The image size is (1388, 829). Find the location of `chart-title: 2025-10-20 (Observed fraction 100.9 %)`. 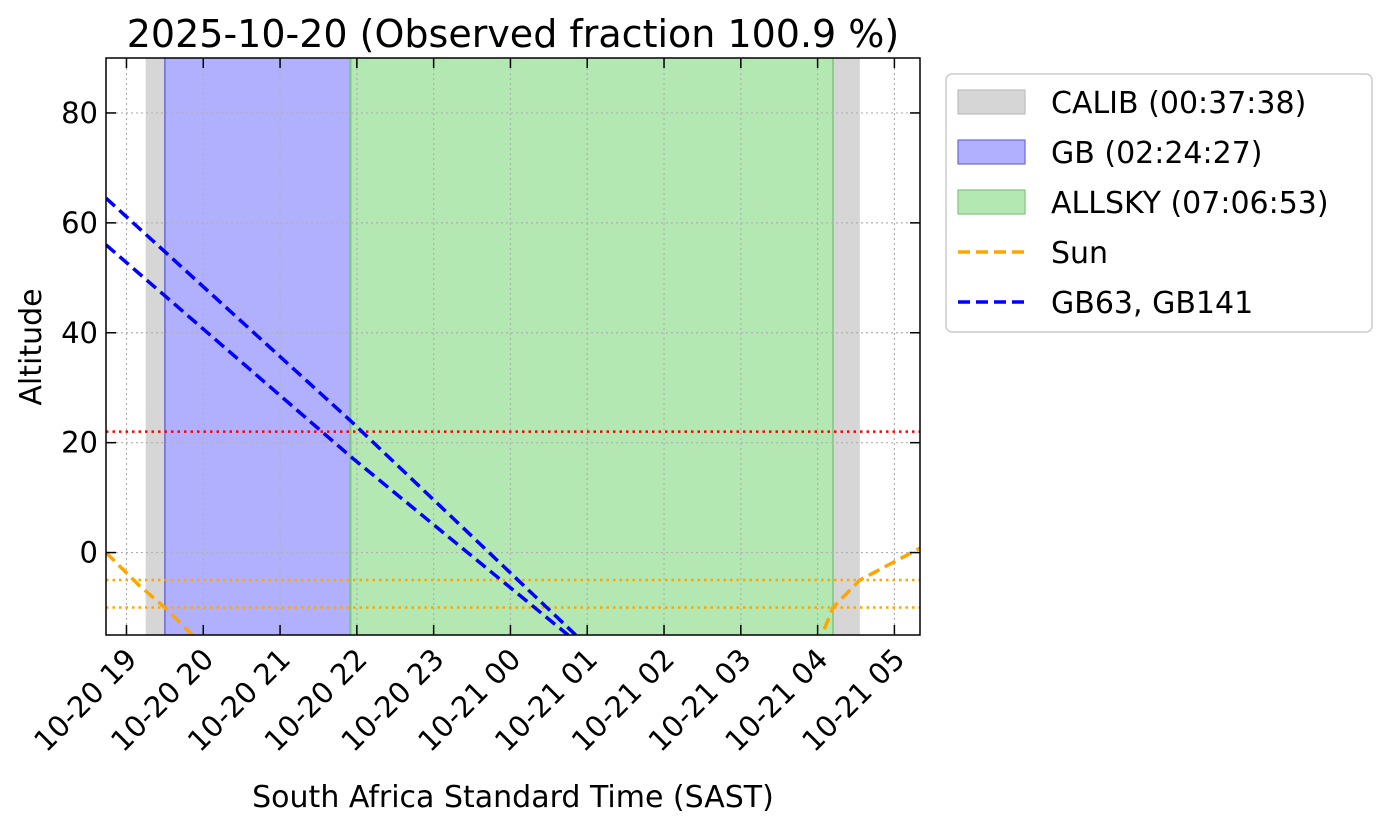

chart-title: 2025-10-20 (Observed fraction 100.9 %) is located at coordinates (513, 34).